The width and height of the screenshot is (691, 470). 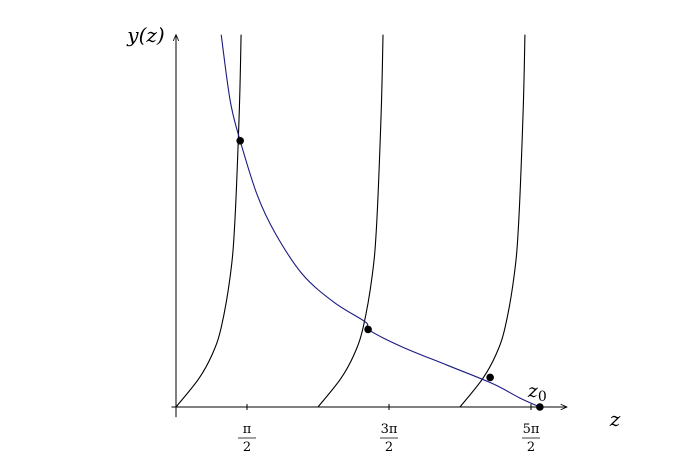 I want to click on x-tick-label-num-2: 5π, so click(x=531, y=429).